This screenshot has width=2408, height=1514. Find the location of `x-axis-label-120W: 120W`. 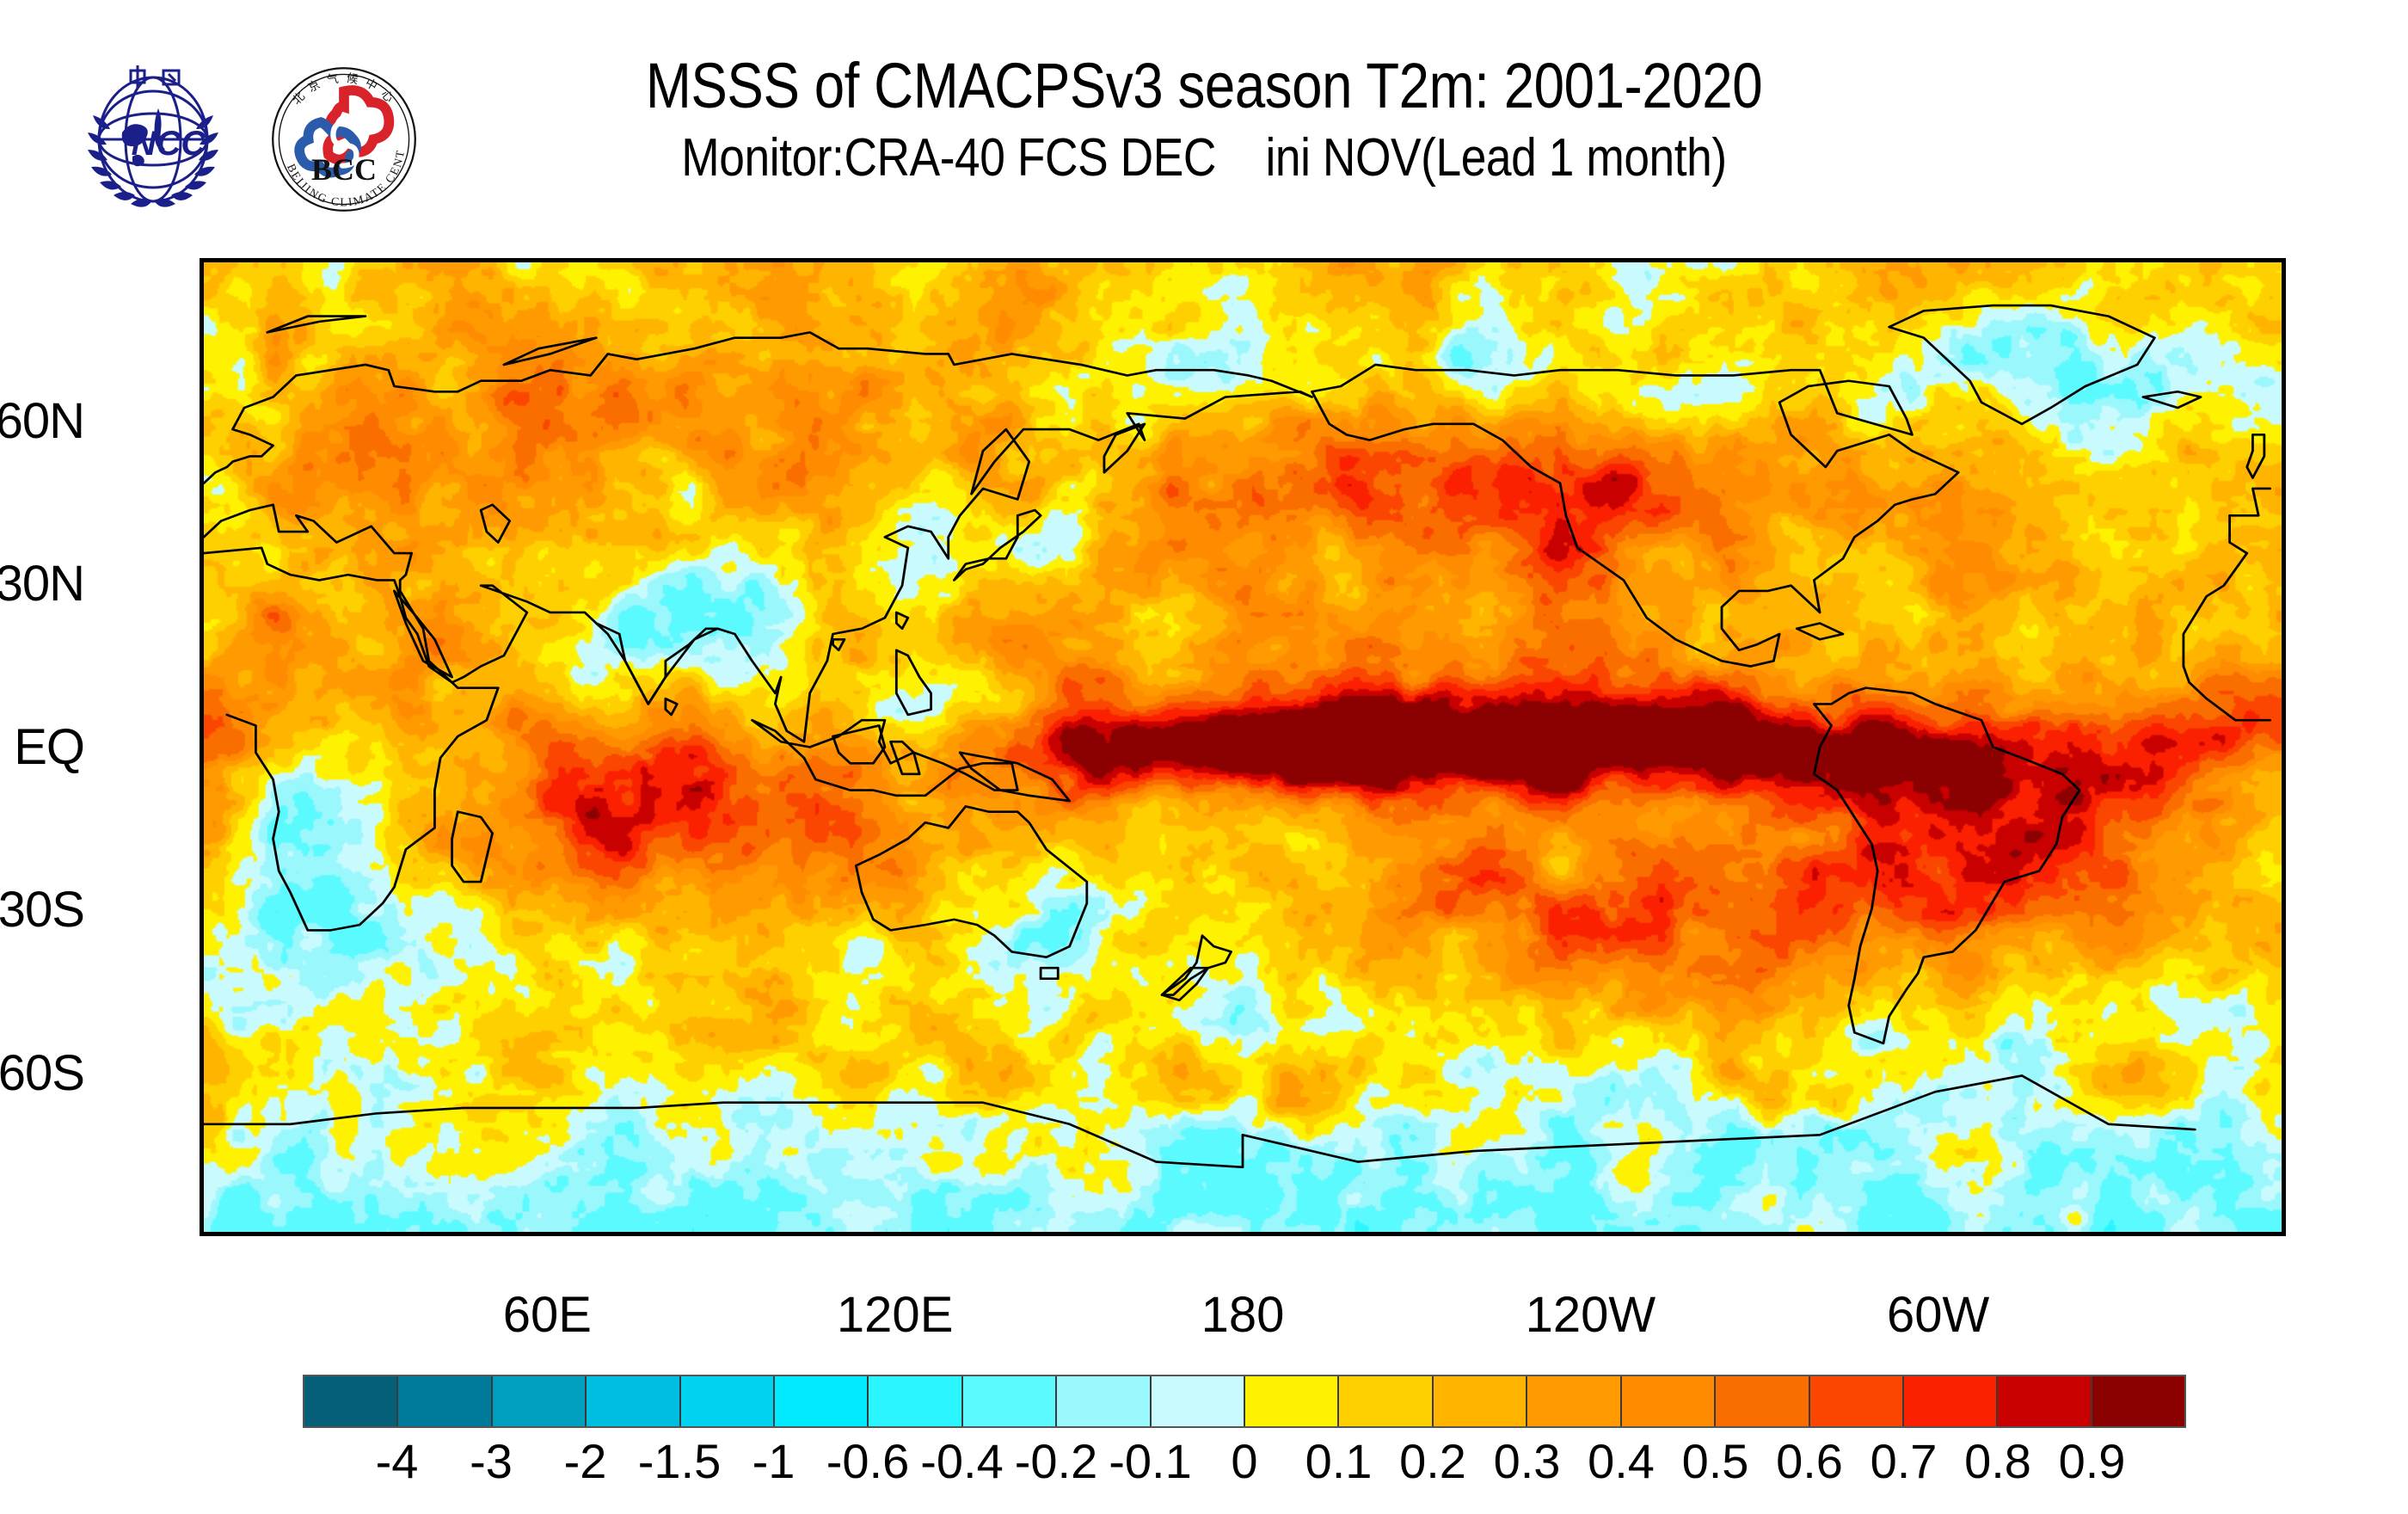

x-axis-label-120W: 120W is located at coordinates (1590, 1315).